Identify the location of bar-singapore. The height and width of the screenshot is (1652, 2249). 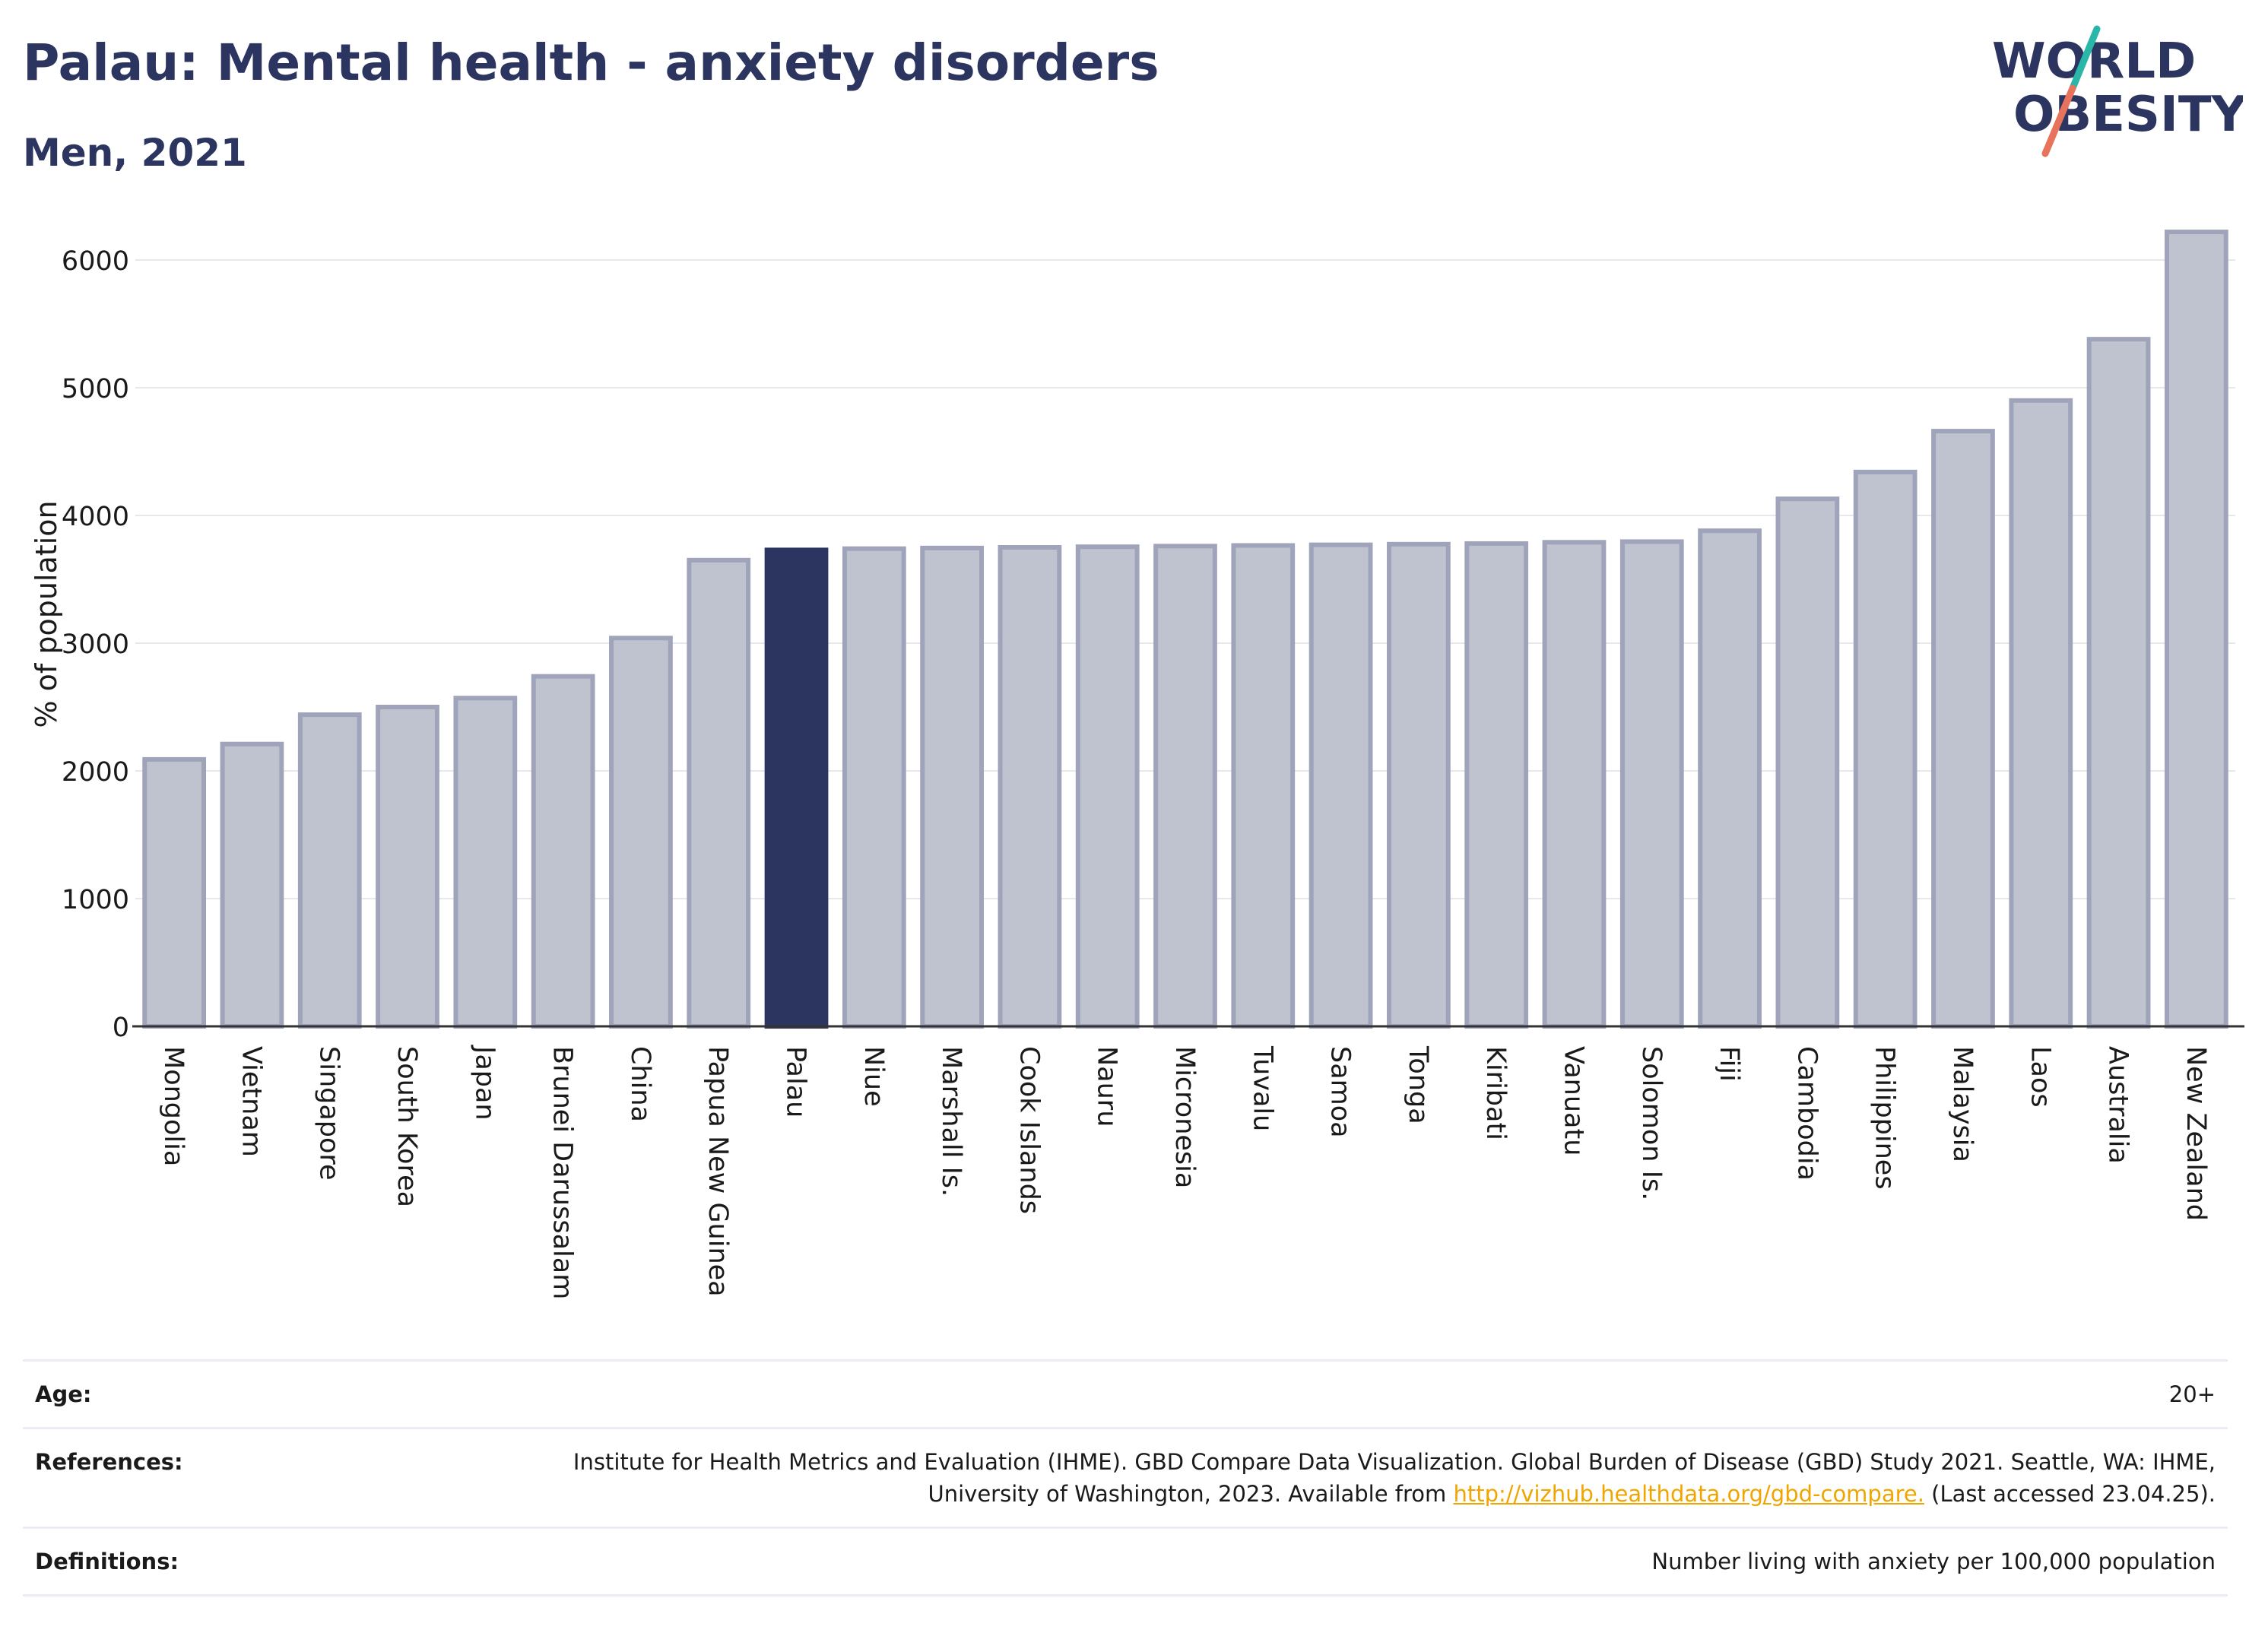
(329, 870).